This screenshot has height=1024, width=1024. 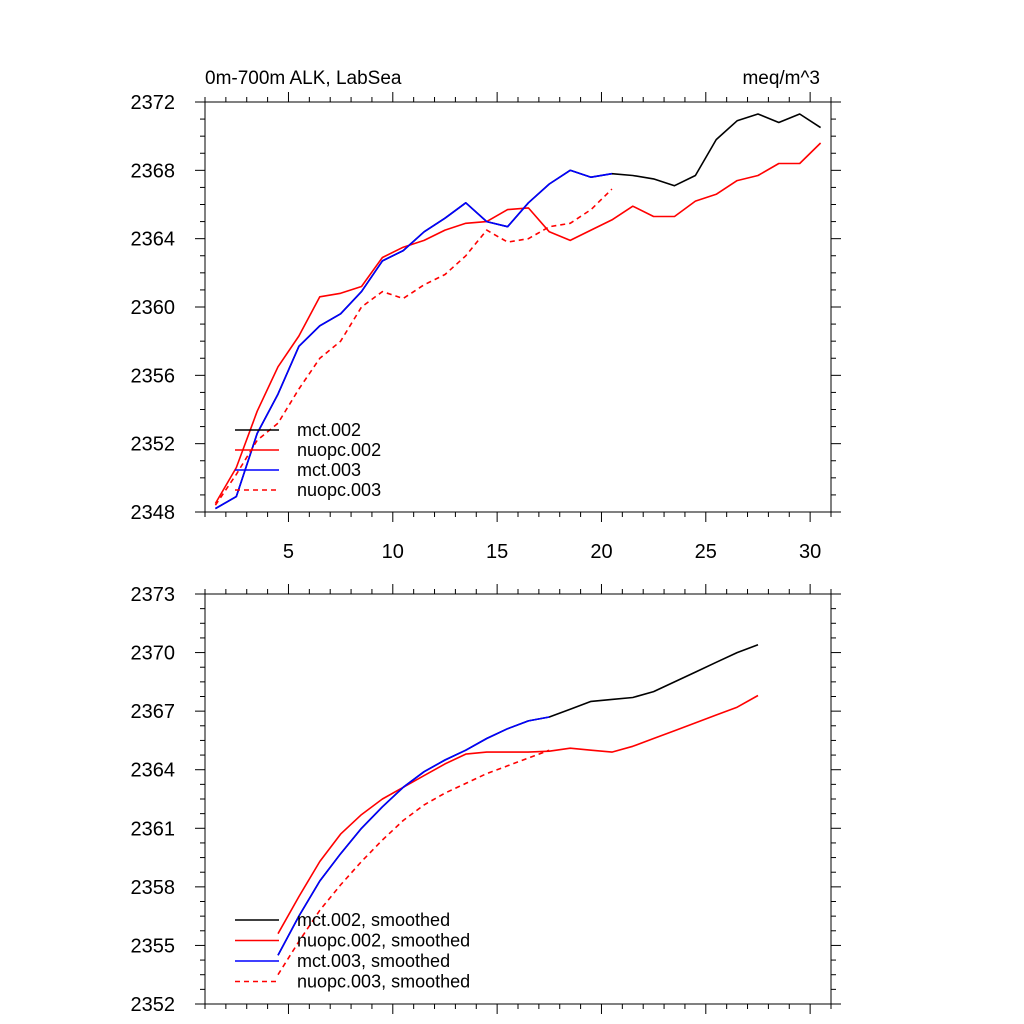 I want to click on legend-label-0: mct.002, so click(x=329, y=430).